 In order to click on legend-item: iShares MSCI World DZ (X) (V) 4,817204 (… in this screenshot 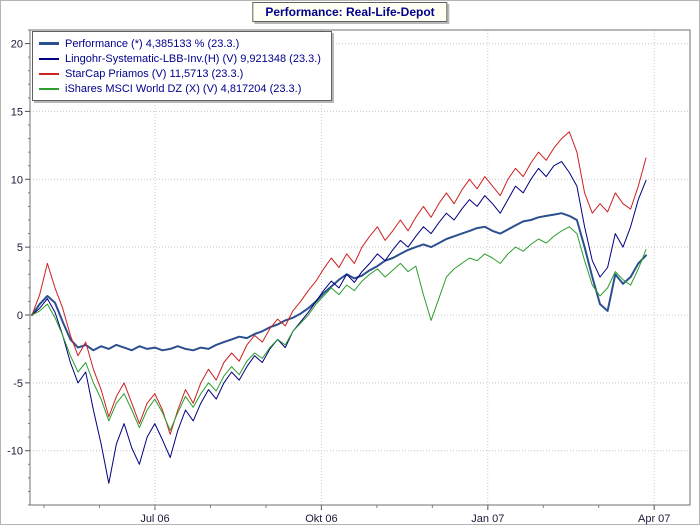, I will do `click(180, 88)`.